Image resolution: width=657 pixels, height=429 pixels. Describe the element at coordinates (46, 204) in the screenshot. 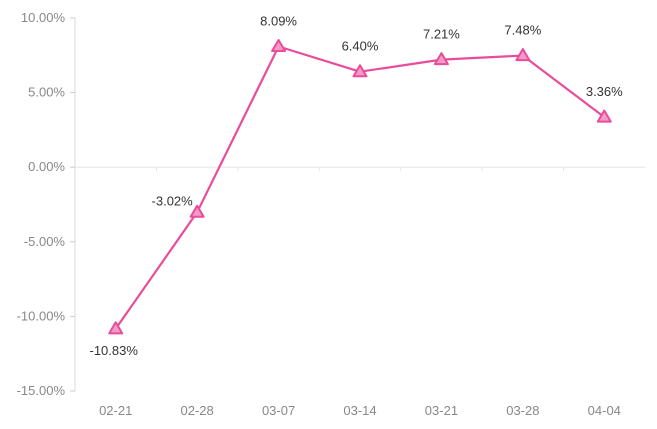

I see `y-axis-ticks: 10.00% 5.00% 0.00% -5.00% -10.00% -15.00%` at that location.